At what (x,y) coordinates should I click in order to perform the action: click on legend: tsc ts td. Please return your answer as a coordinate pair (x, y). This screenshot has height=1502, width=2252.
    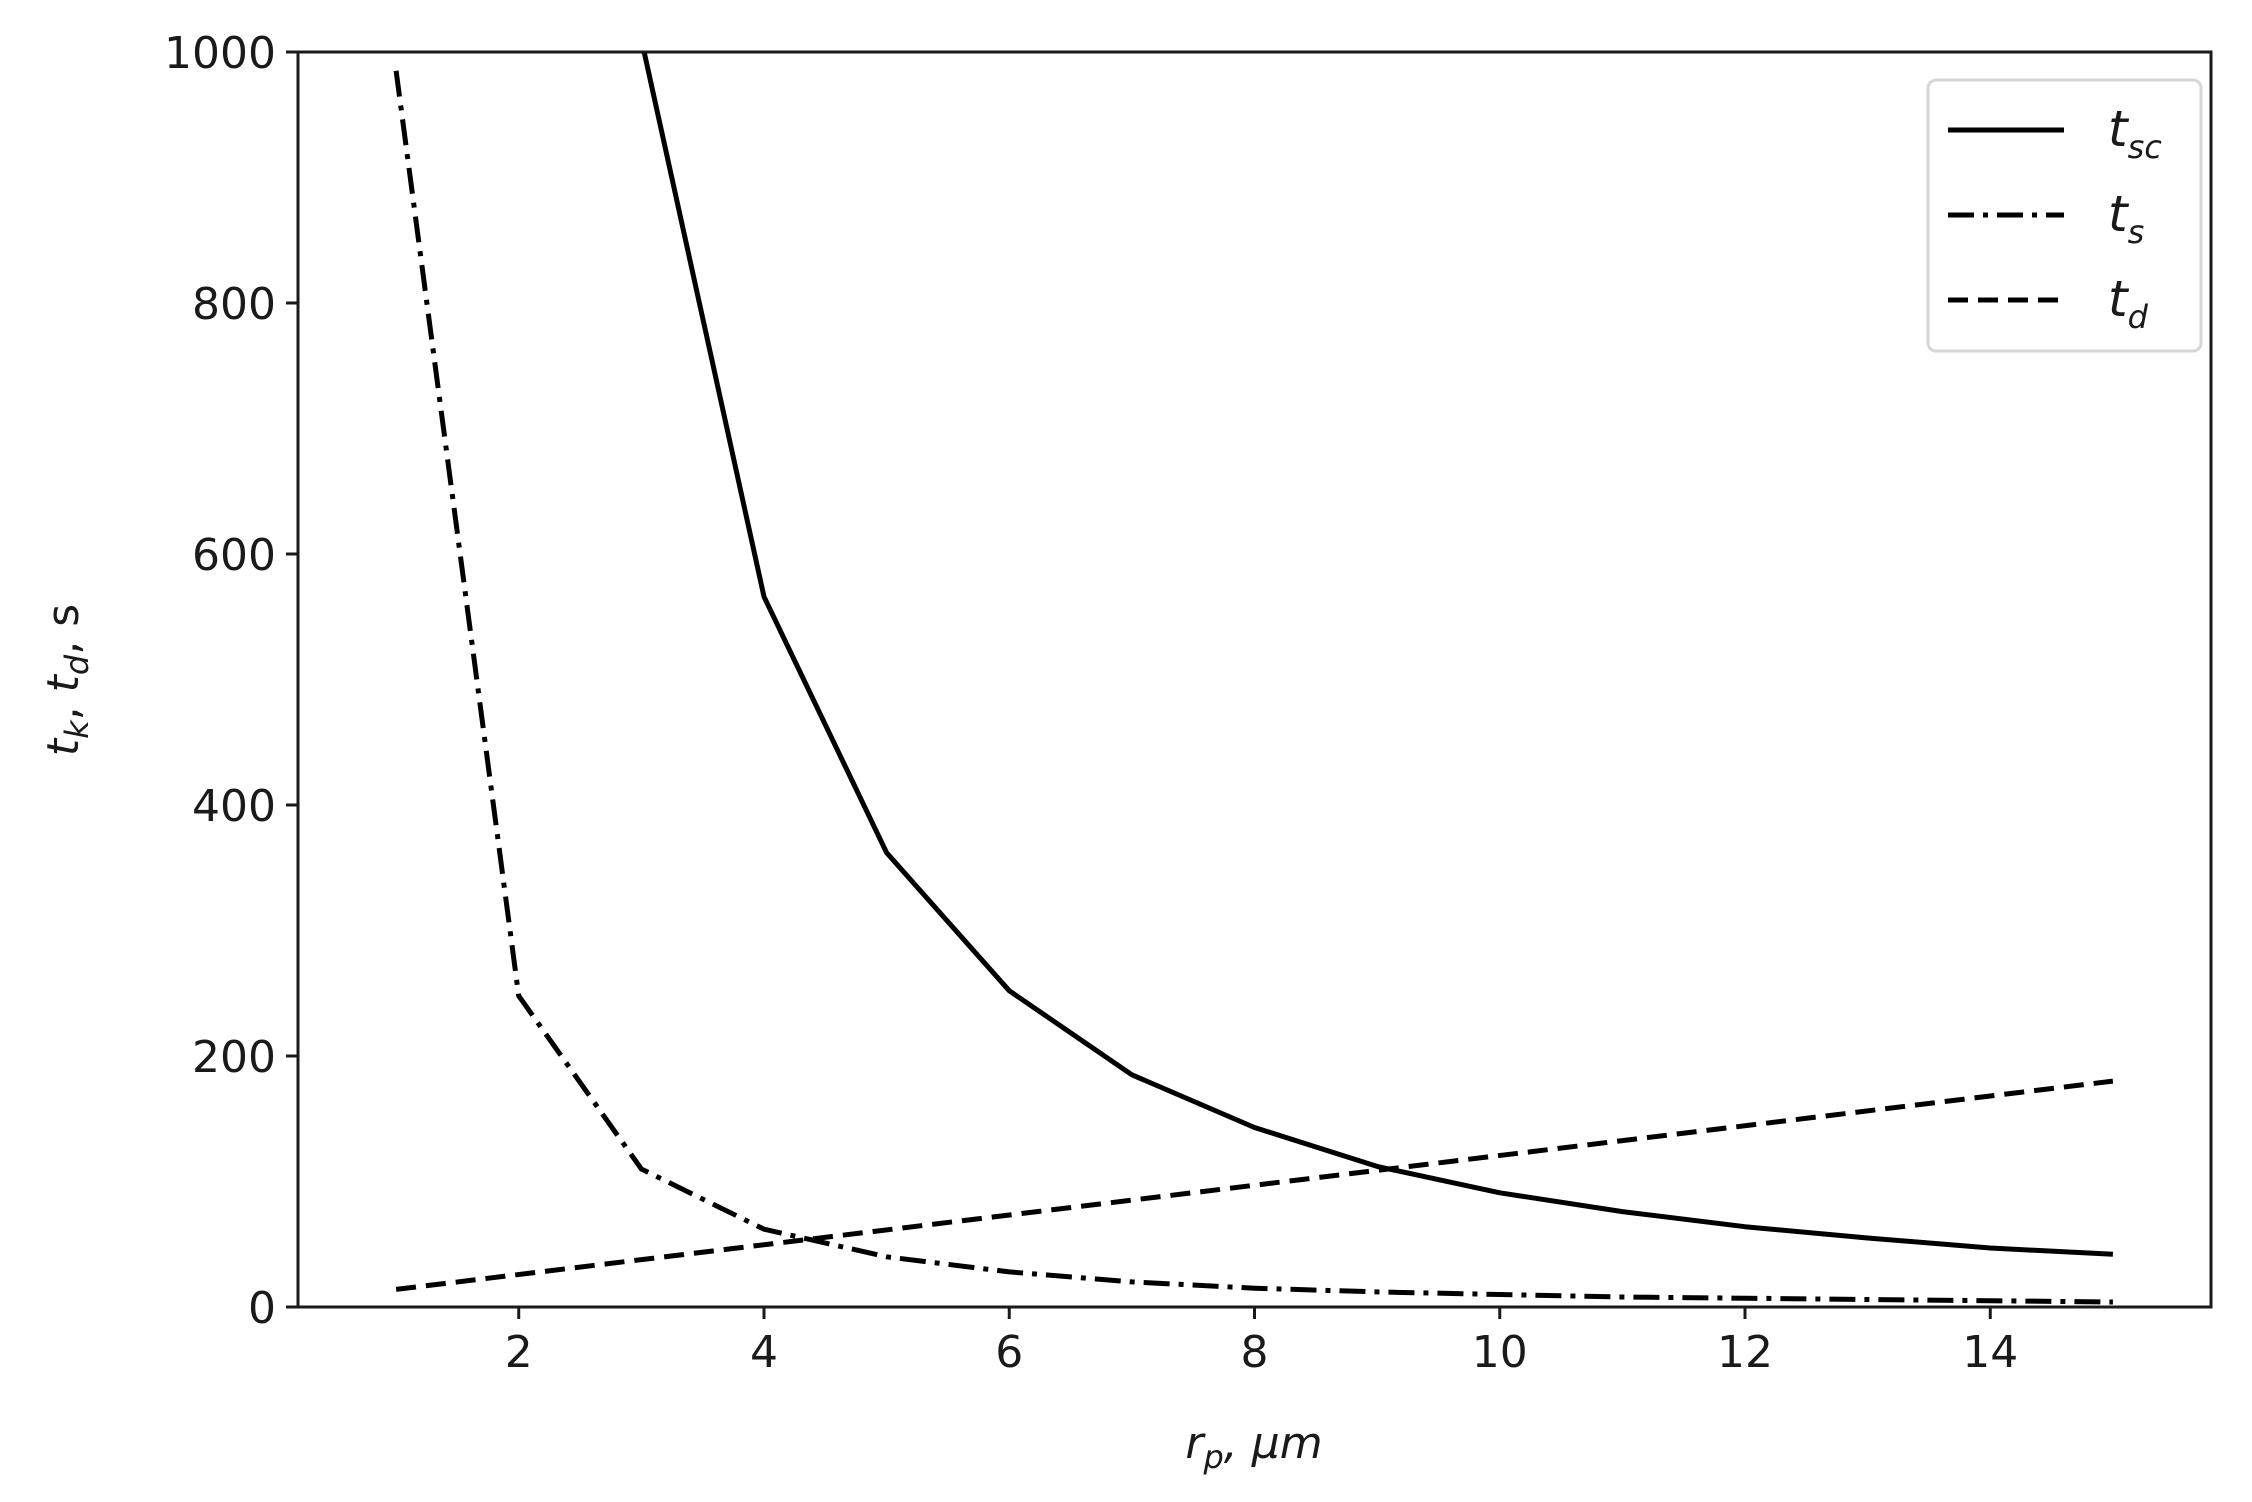
    Looking at the image, I should click on (2064, 215).